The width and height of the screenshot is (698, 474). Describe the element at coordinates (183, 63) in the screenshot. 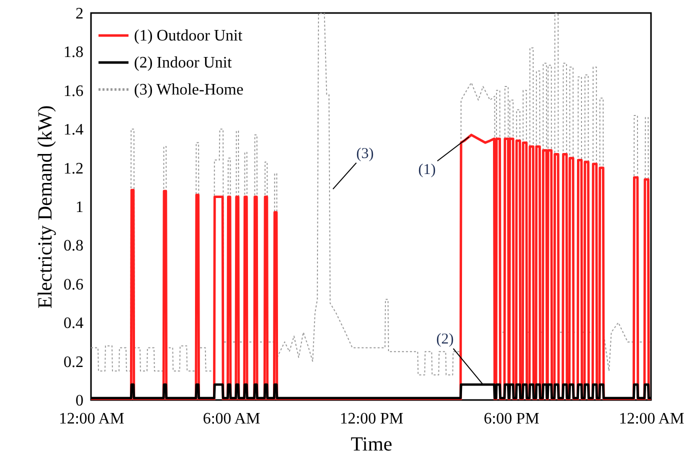

I see `legend-label: (2) Indoor Unit` at that location.